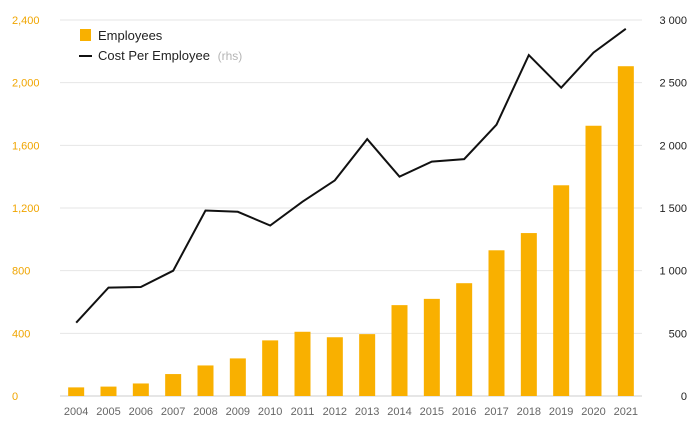  Describe the element at coordinates (76, 412) in the screenshot. I see `x-tick-label: 2004` at that location.